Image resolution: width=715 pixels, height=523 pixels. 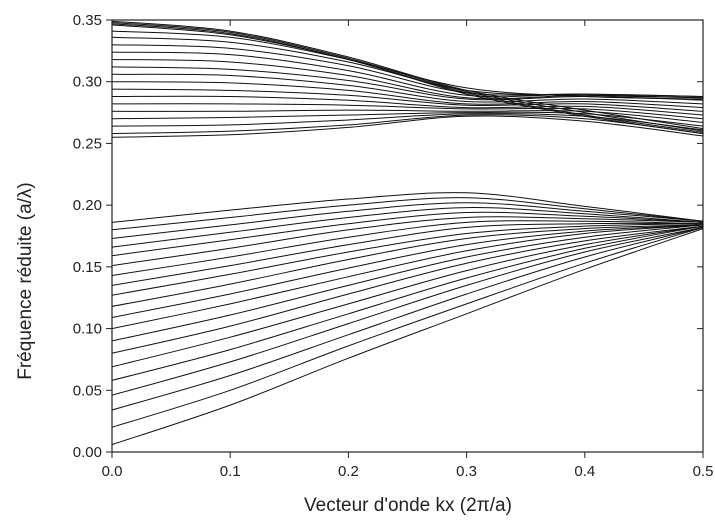 I want to click on x-tick-label: 0.0, so click(x=112, y=471).